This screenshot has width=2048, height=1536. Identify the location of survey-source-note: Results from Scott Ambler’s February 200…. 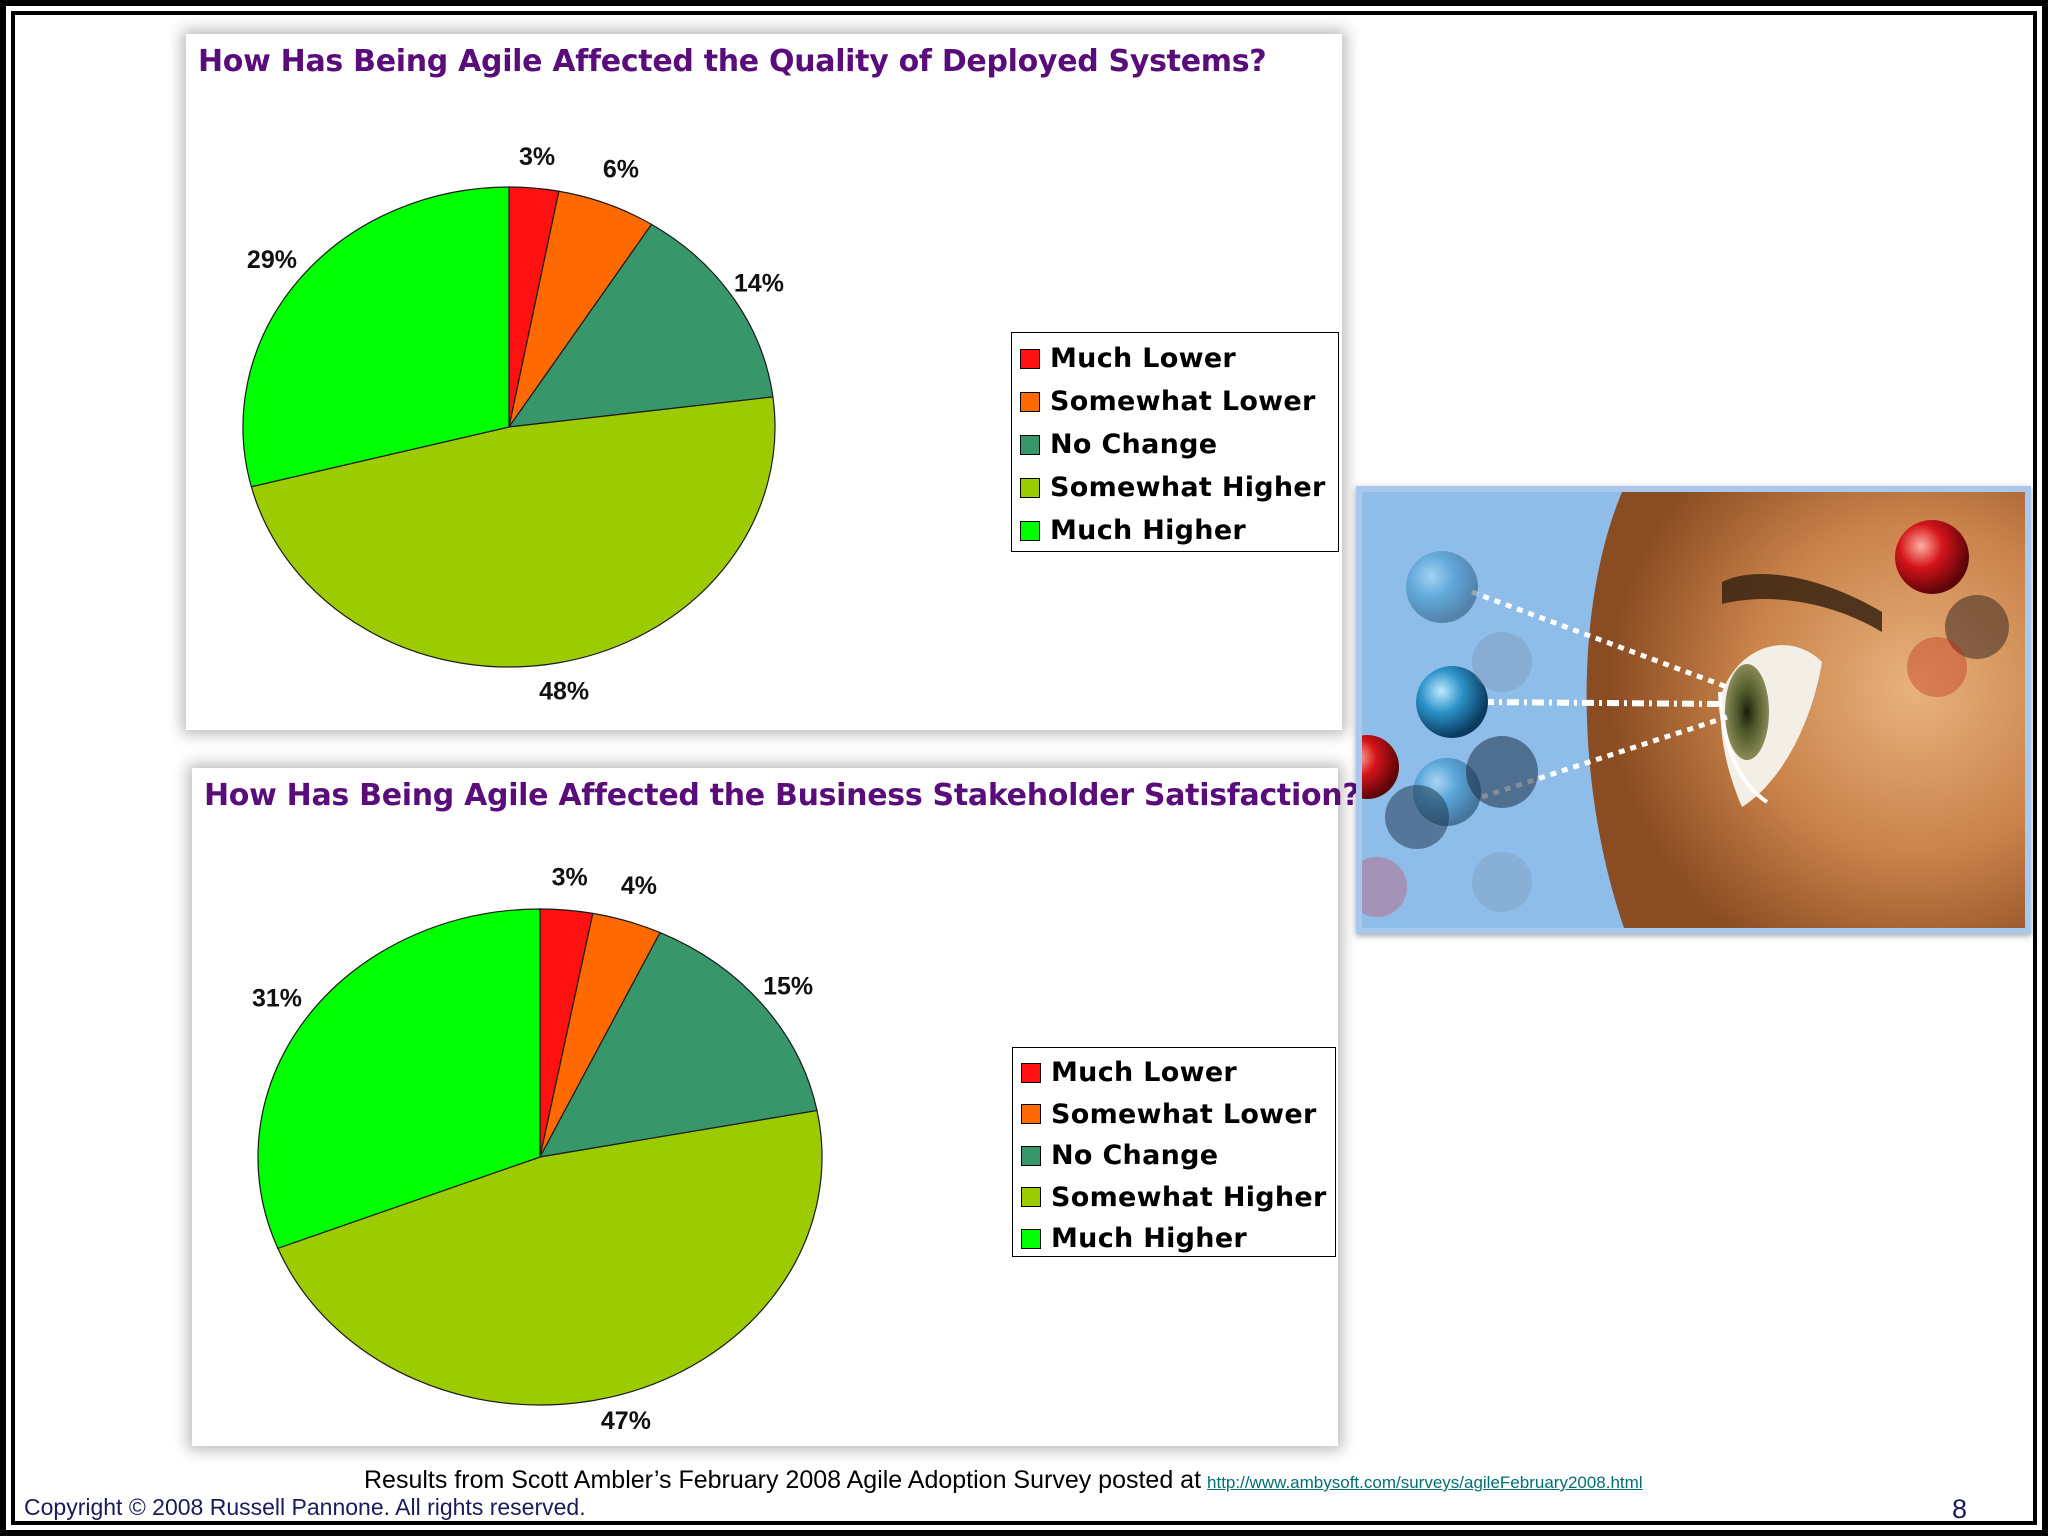
(1003, 1480).